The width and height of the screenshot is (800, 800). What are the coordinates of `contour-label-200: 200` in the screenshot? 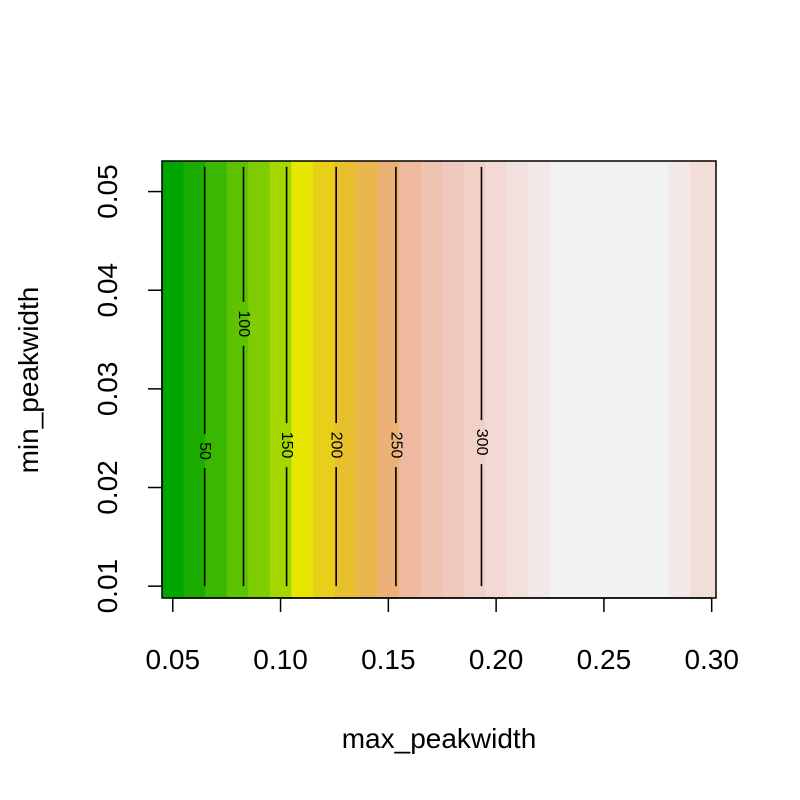 It's located at (336, 445).